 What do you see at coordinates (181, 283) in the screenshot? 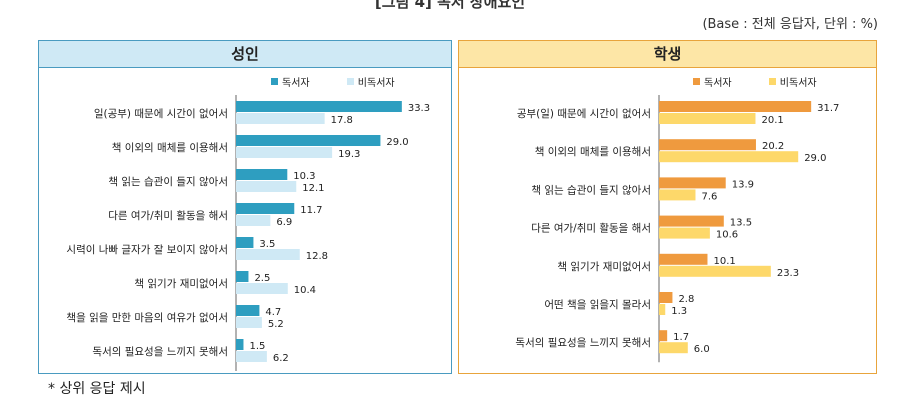
I see `adult-category-label: 책 읽기가 재미없어서` at bounding box center [181, 283].